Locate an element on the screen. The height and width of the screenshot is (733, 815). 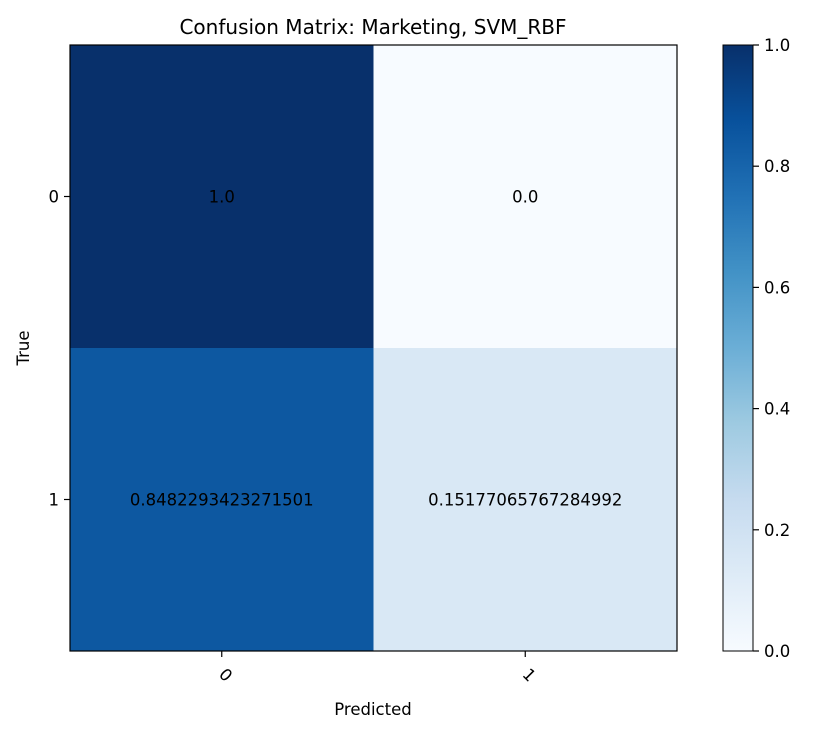
colorbar-tick-label-2: 0.4 is located at coordinates (777, 409).